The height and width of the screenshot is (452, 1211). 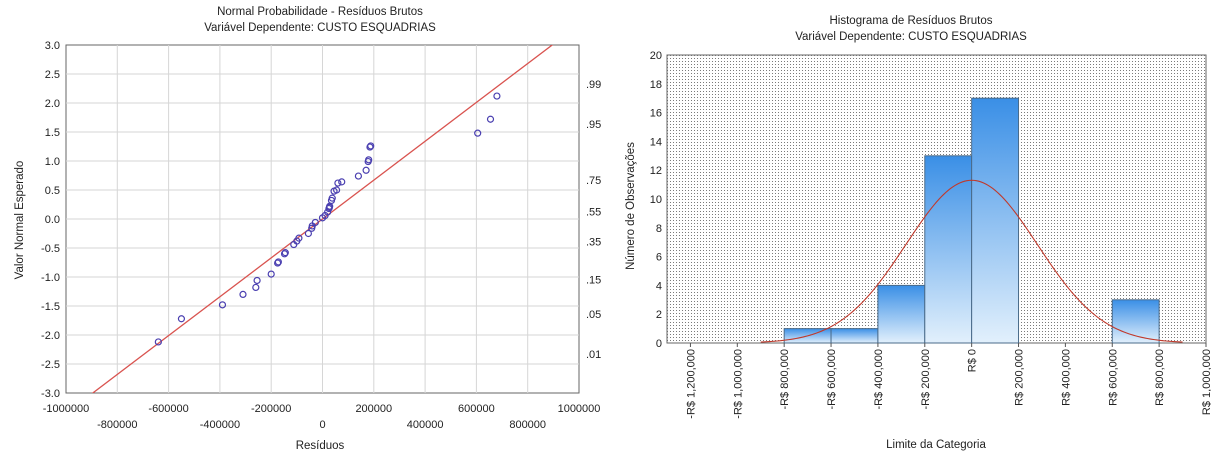 I want to click on y-axis-label: Valor Normal Esperado, so click(x=20, y=220).